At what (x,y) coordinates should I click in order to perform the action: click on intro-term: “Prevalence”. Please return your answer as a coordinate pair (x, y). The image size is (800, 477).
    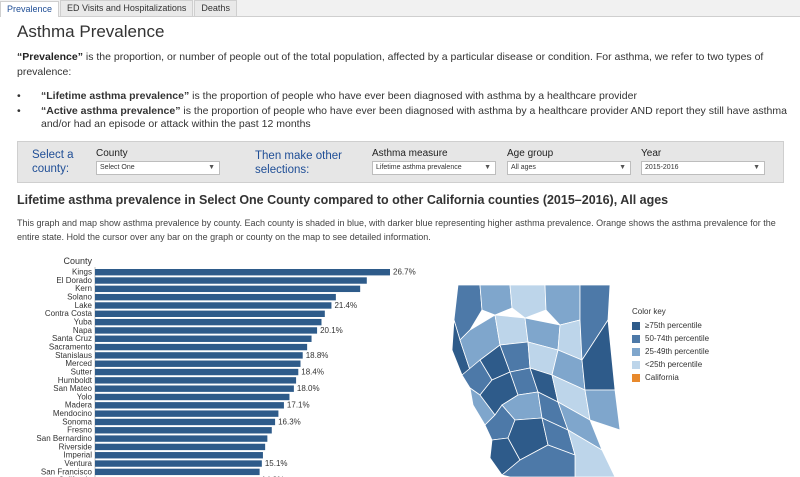
    Looking at the image, I should click on (50, 57).